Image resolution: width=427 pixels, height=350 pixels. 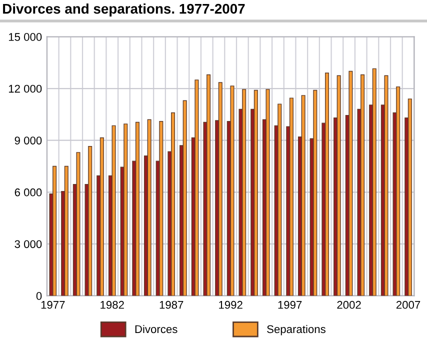 I want to click on x-tick-label: 2002, so click(x=349, y=304).